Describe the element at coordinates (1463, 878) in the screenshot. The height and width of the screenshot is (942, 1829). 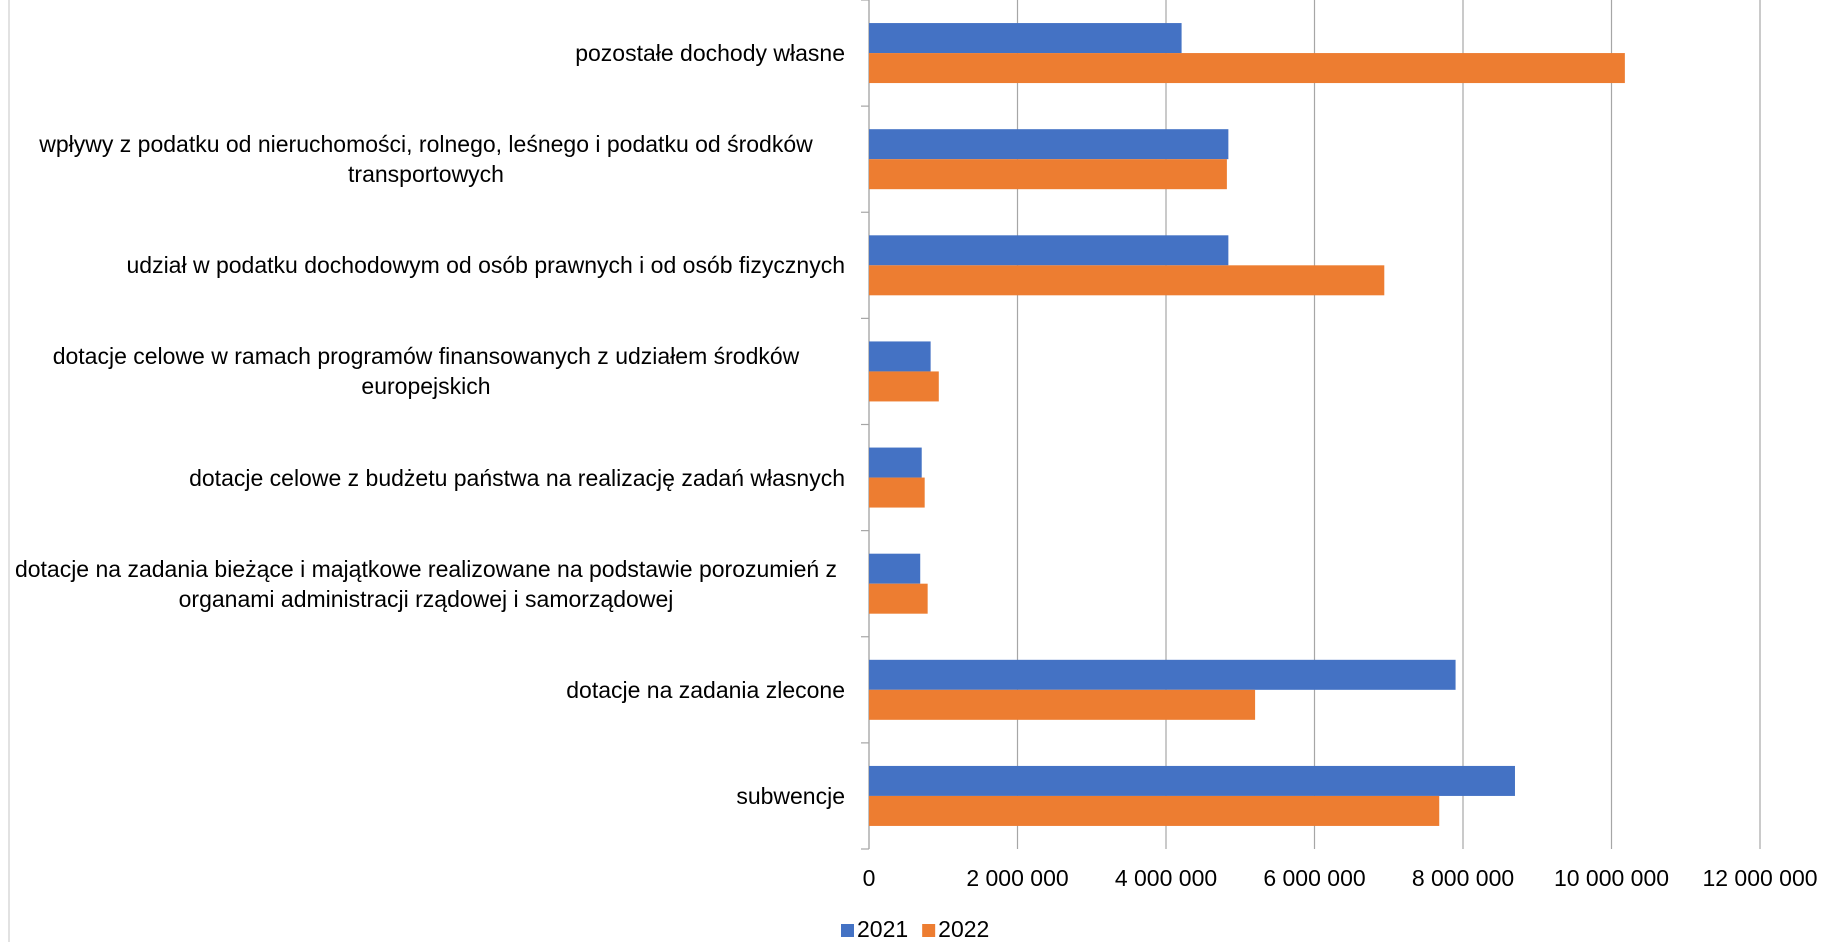
I see `x-tick-label: 8 000 000` at that location.